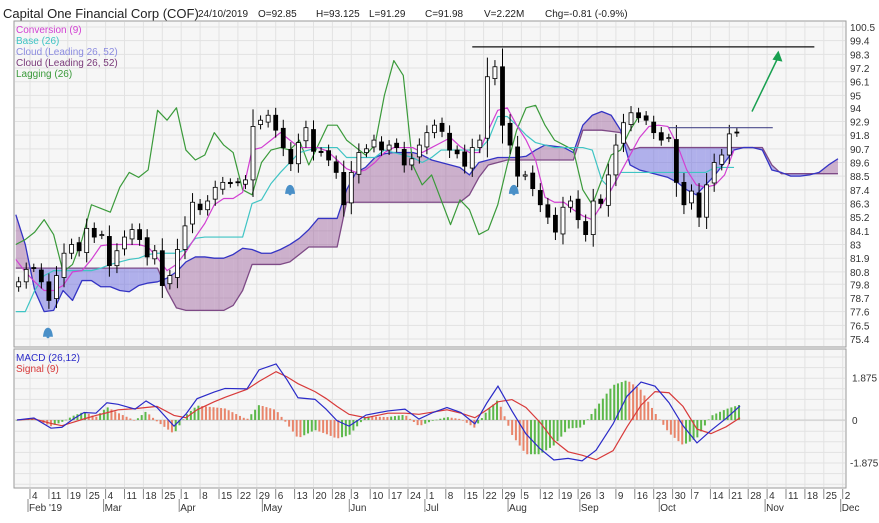  What do you see at coordinates (45, 508) in the screenshot?
I see `month-label: Feb '19` at bounding box center [45, 508].